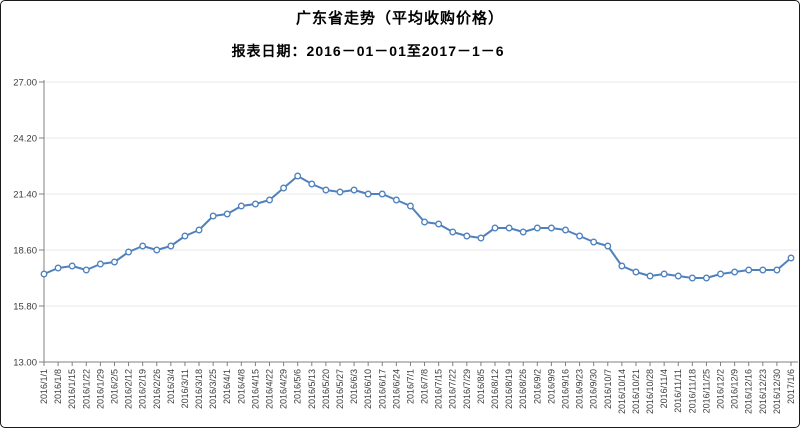 Image resolution: width=802 pixels, height=436 pixels. What do you see at coordinates (763, 391) in the screenshot?
I see `x-axis-tick-label: 2016/12/23` at bounding box center [763, 391].